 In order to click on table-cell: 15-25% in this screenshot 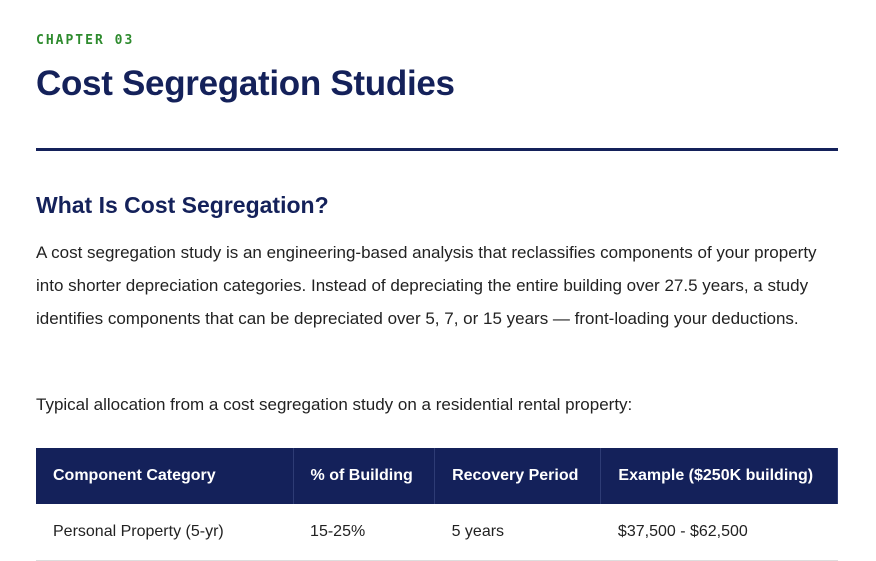, I will do `click(364, 532)`.